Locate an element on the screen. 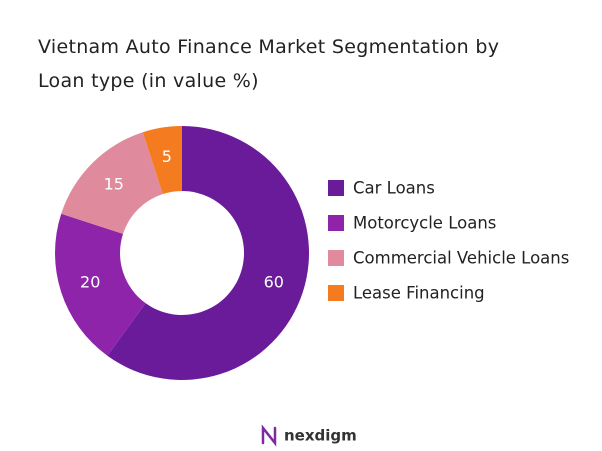 The width and height of the screenshot is (602, 451). legend-label: Car Loans is located at coordinates (394, 188).